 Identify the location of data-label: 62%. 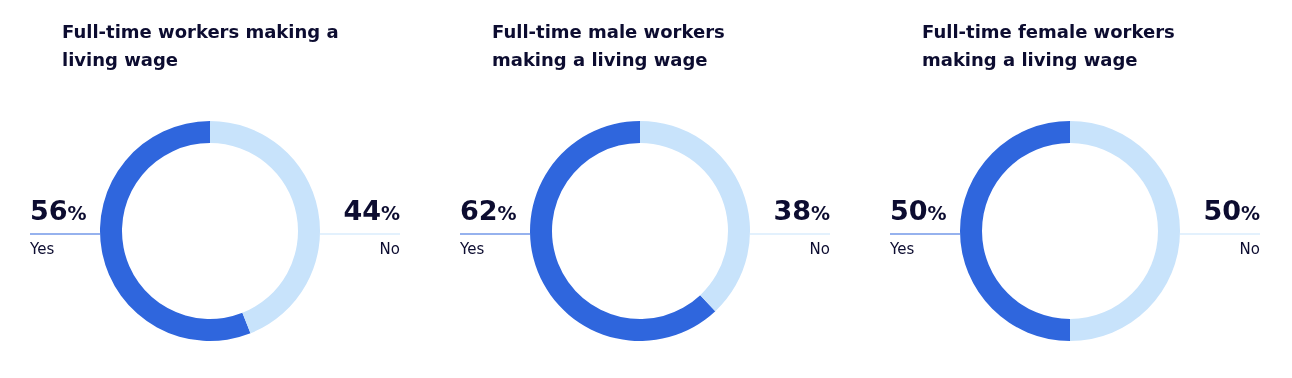
(488, 210).